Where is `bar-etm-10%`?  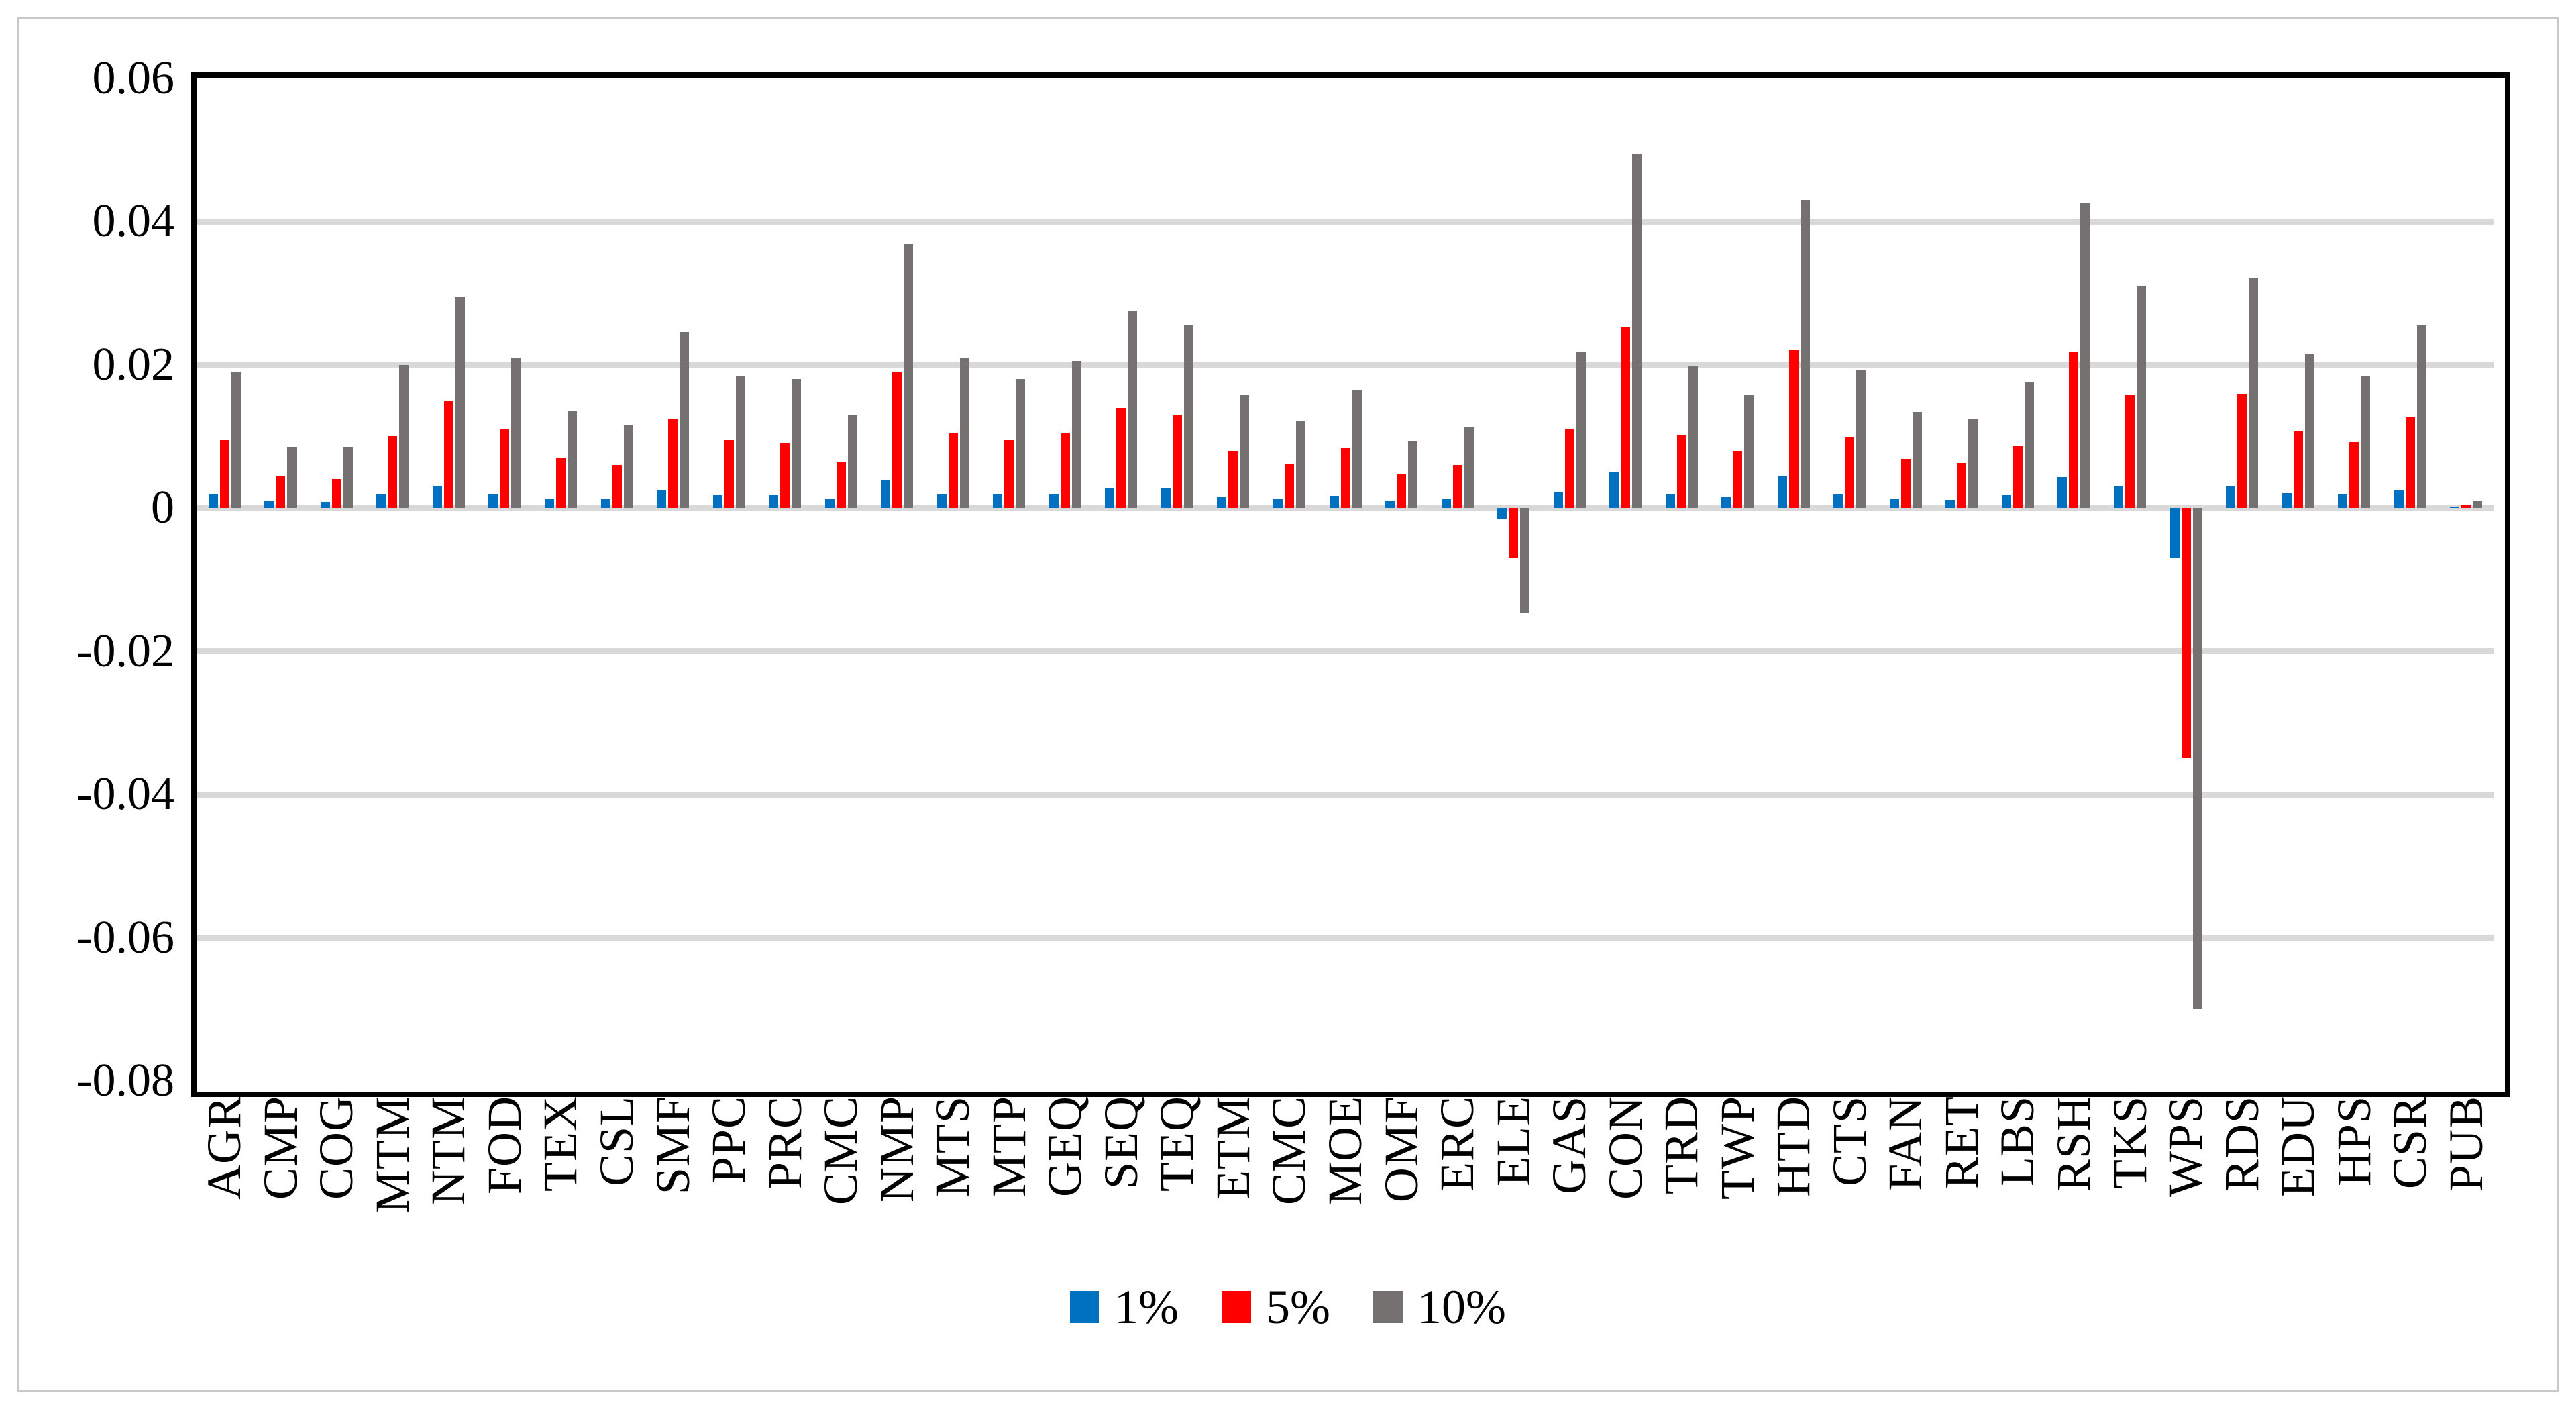
bar-etm-10% is located at coordinates (1245, 451).